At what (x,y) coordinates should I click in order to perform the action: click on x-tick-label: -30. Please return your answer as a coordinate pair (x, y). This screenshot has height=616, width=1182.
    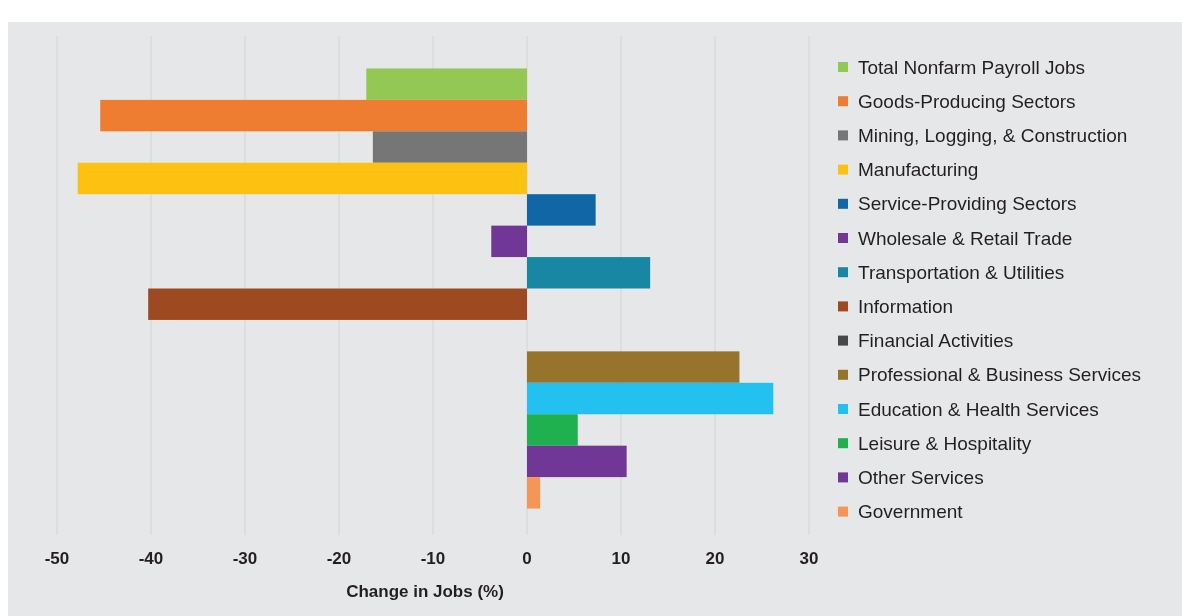
    Looking at the image, I should click on (245, 558).